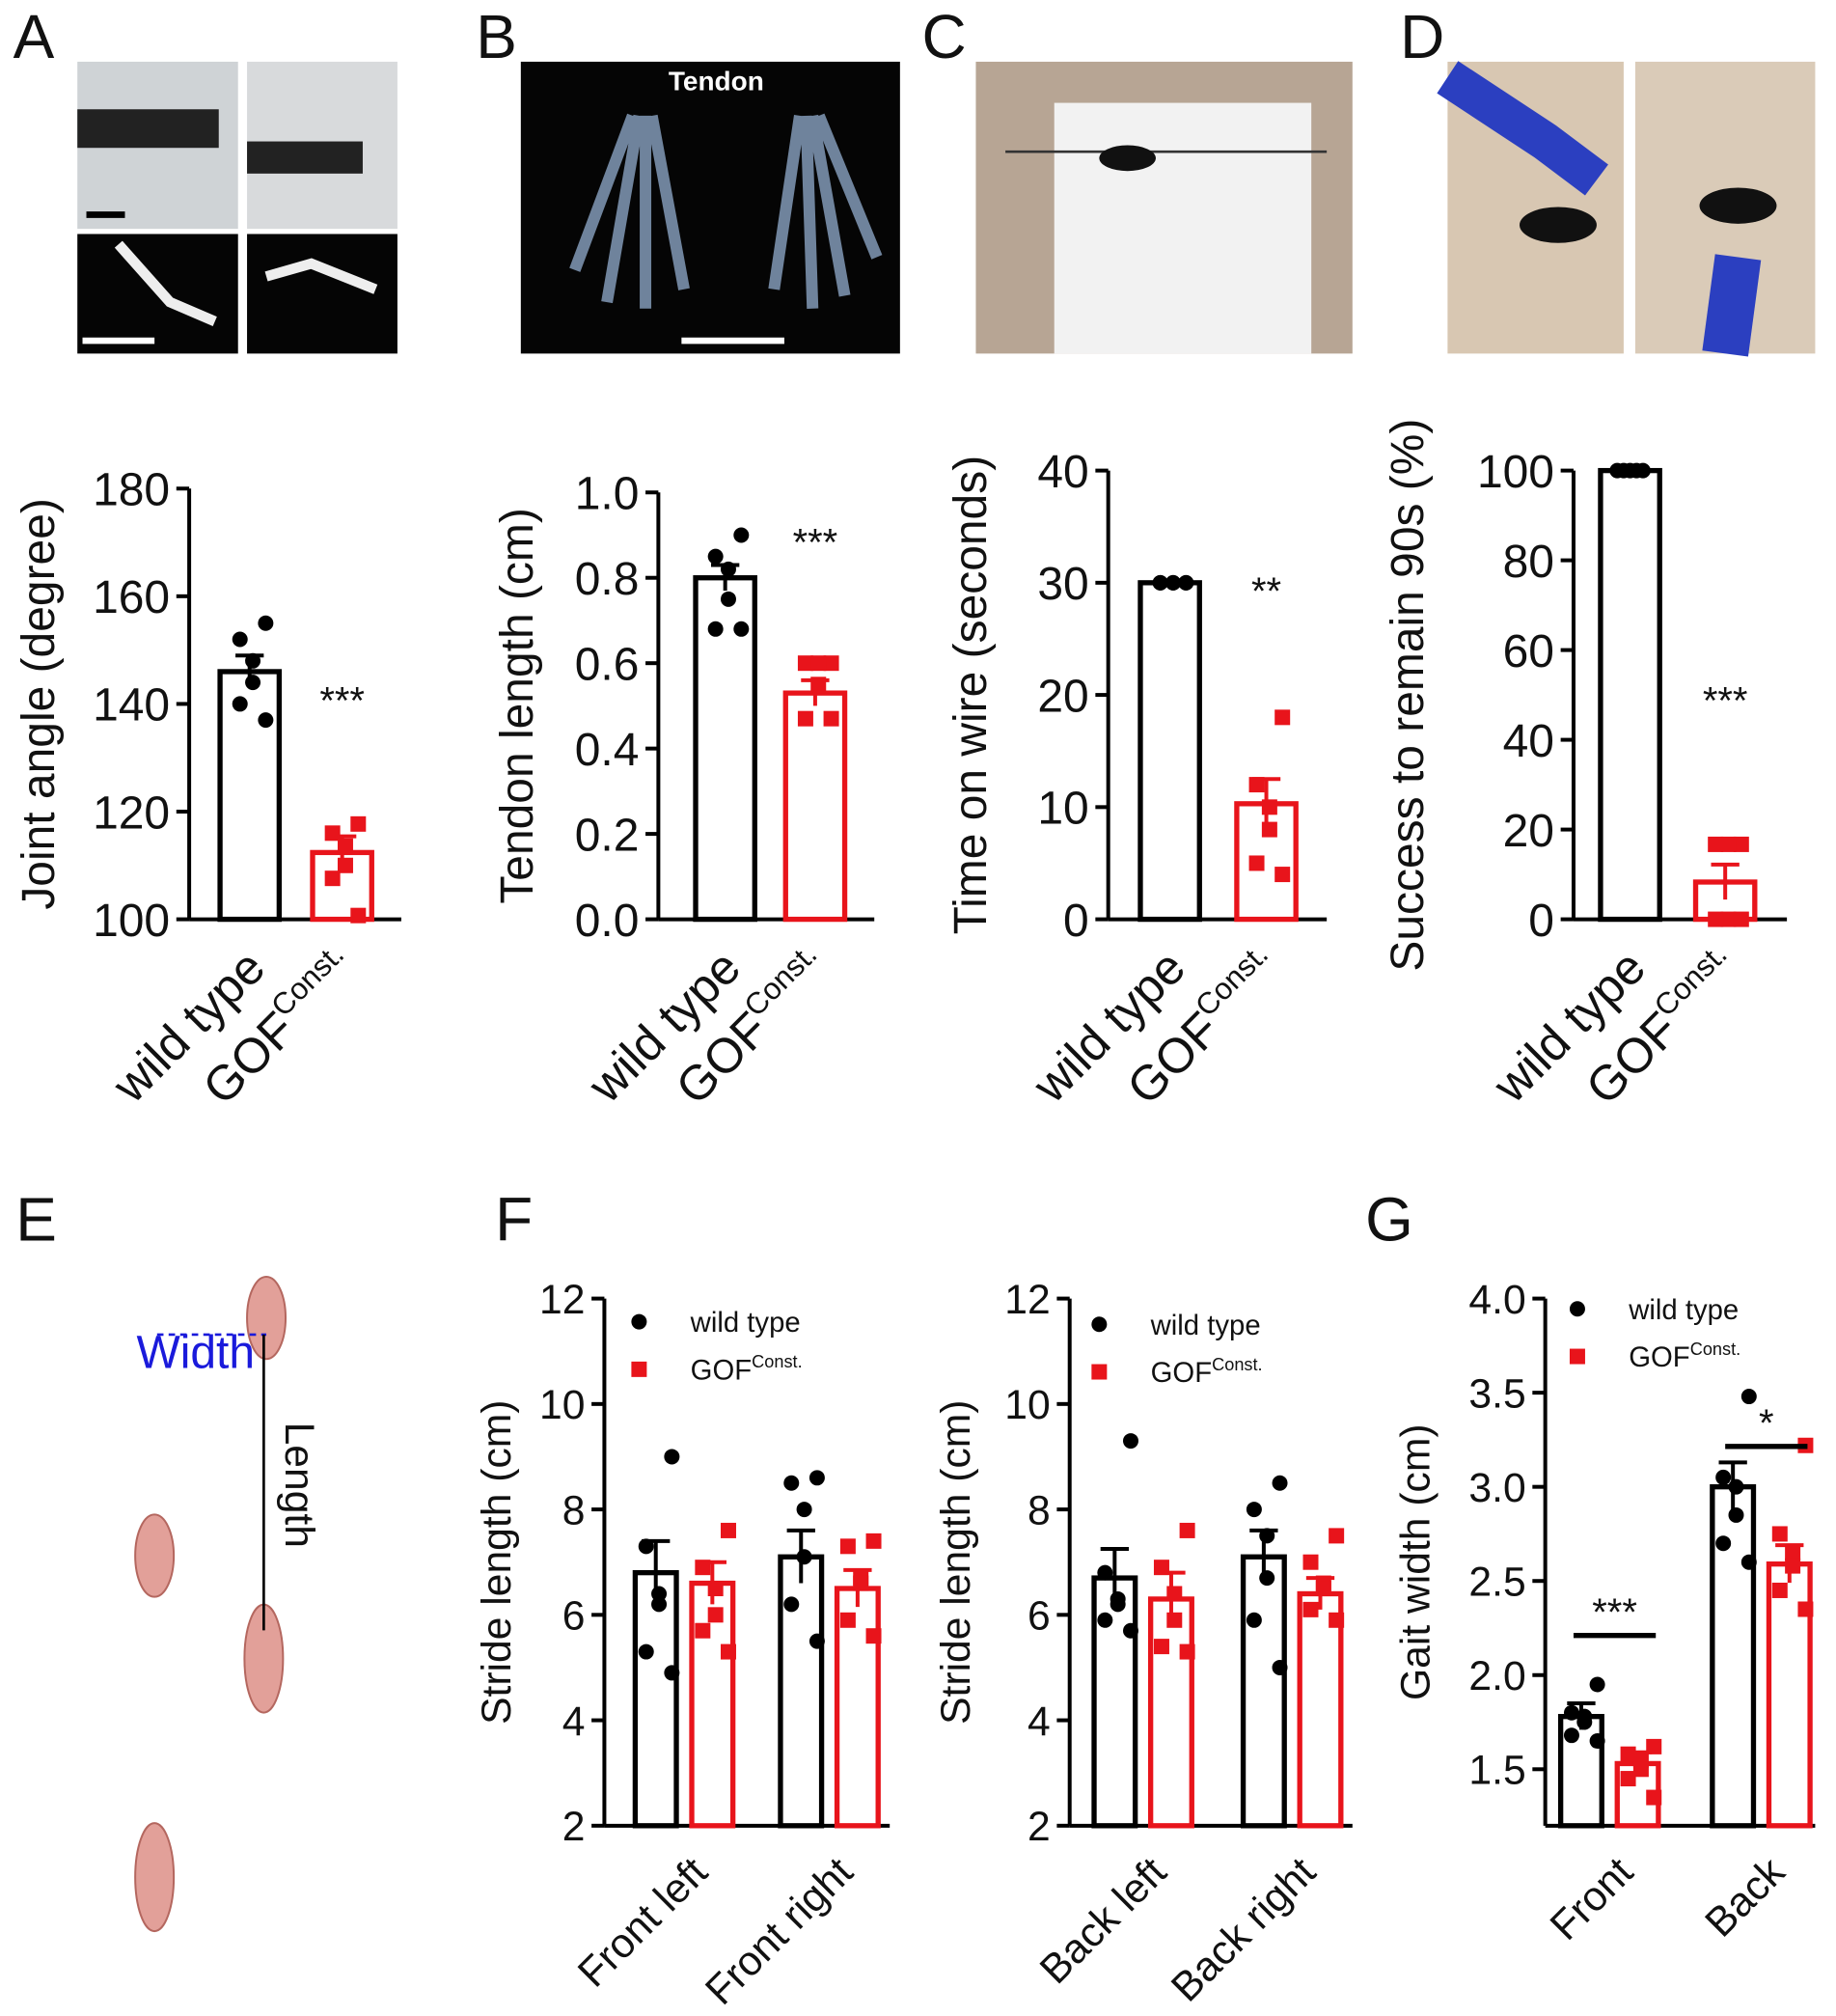 The width and height of the screenshot is (1836, 2016). Describe the element at coordinates (574, 1510) in the screenshot. I see `y-tick-label: 8` at that location.